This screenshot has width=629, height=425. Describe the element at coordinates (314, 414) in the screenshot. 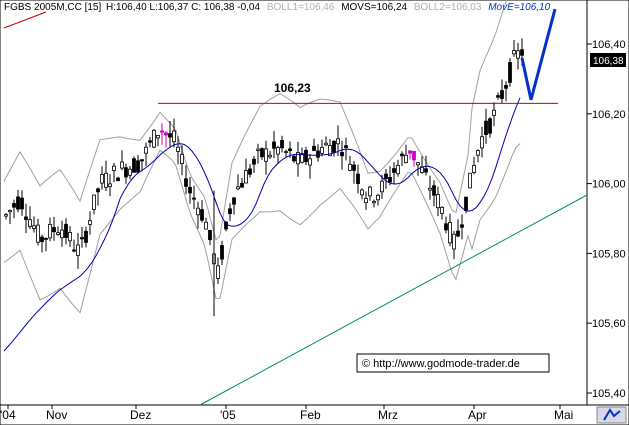

I see `time-axis` at that location.